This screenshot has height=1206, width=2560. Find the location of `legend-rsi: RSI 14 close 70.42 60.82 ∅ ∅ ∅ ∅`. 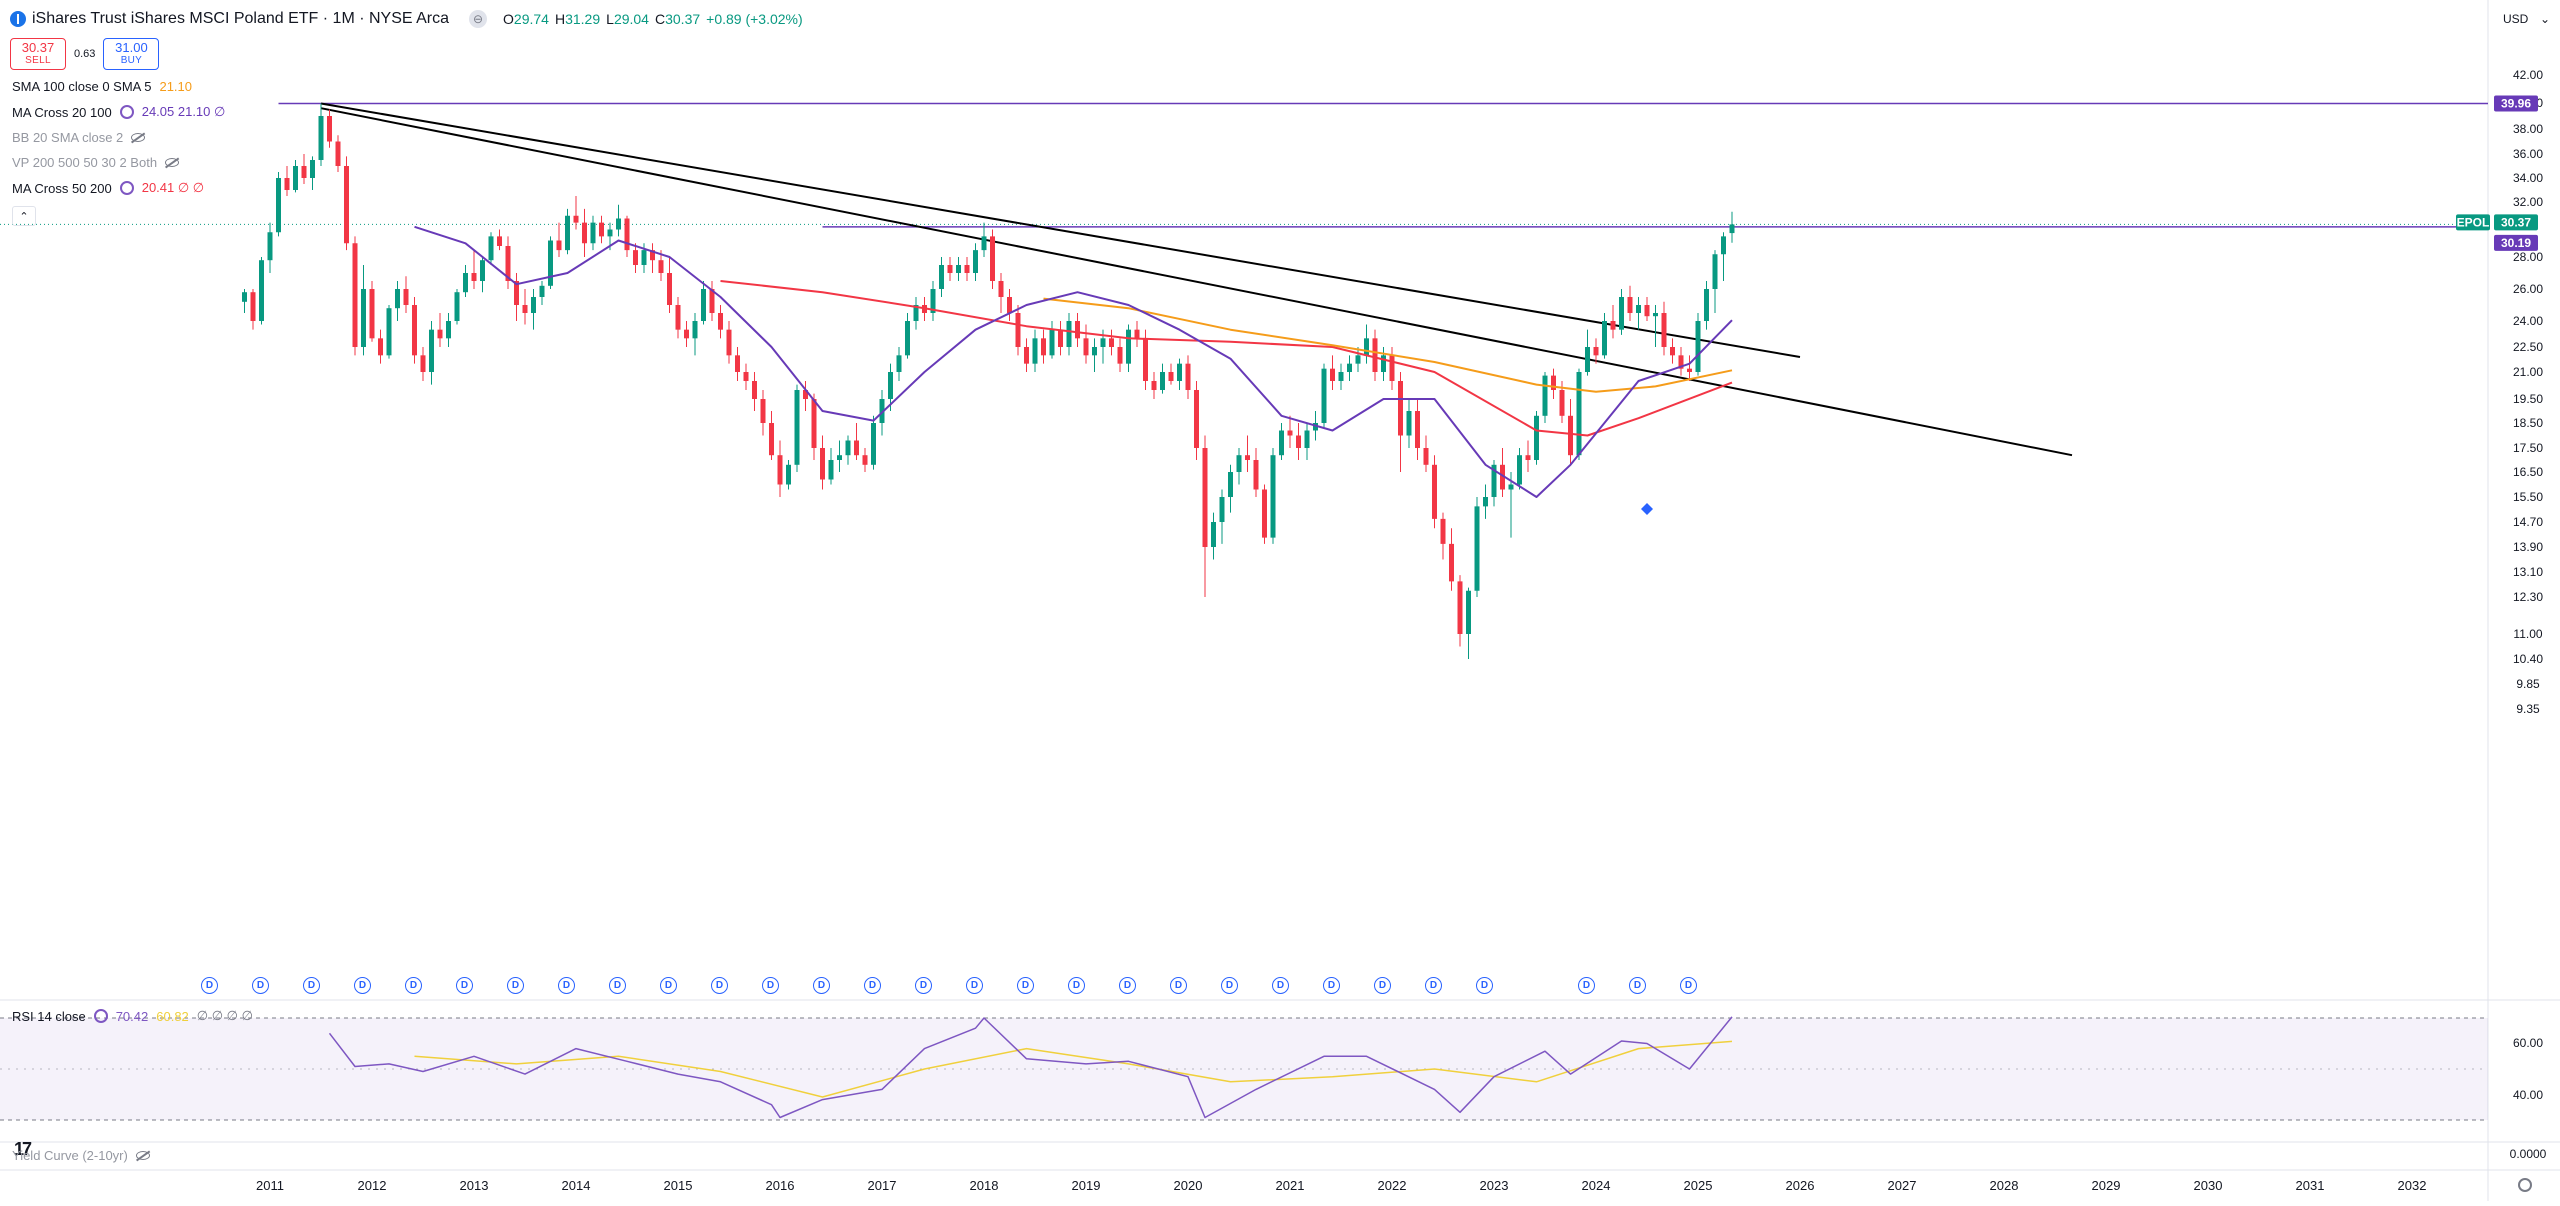

legend-rsi: RSI 14 close 70.42 60.82 ∅ ∅ ∅ ∅ is located at coordinates (132, 1016).